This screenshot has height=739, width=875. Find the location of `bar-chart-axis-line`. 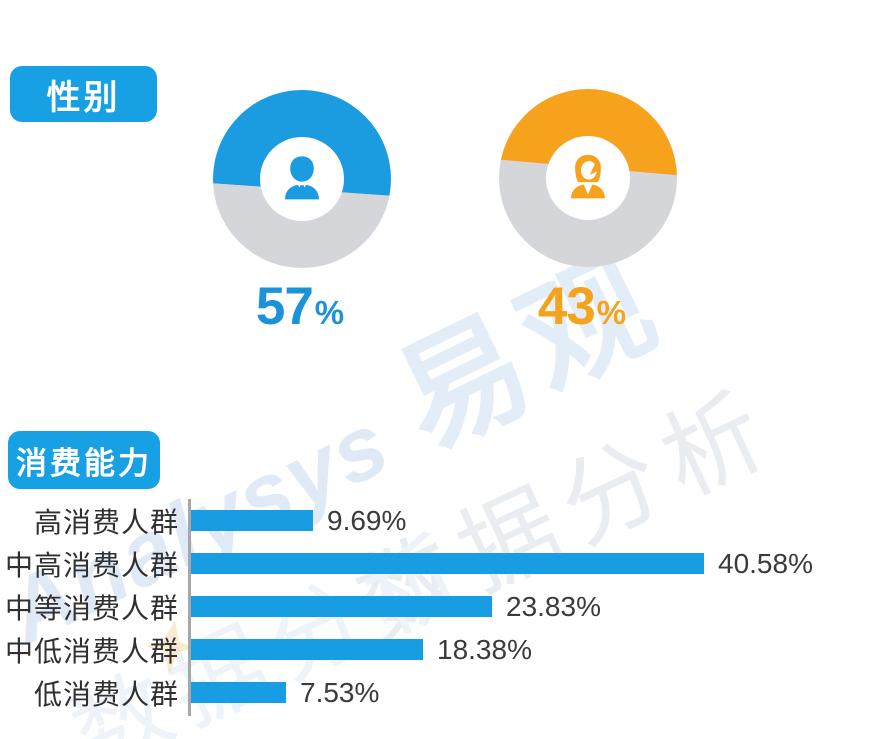

bar-chart-axis-line is located at coordinates (189, 607).